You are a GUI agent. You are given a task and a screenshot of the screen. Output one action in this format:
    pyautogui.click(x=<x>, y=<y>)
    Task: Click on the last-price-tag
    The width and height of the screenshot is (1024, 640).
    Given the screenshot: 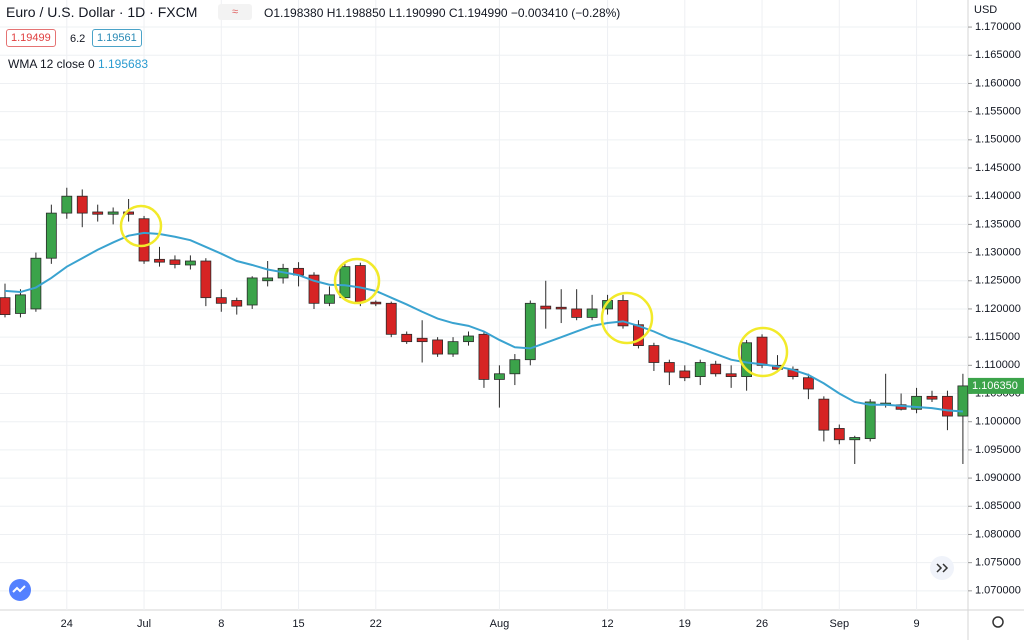 What is the action you would take?
    pyautogui.click(x=996, y=385)
    